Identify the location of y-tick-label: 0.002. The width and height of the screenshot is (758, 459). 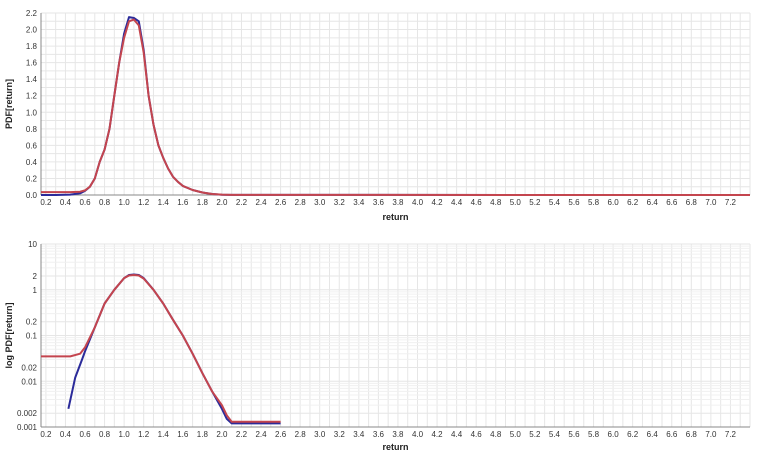
(27, 413).